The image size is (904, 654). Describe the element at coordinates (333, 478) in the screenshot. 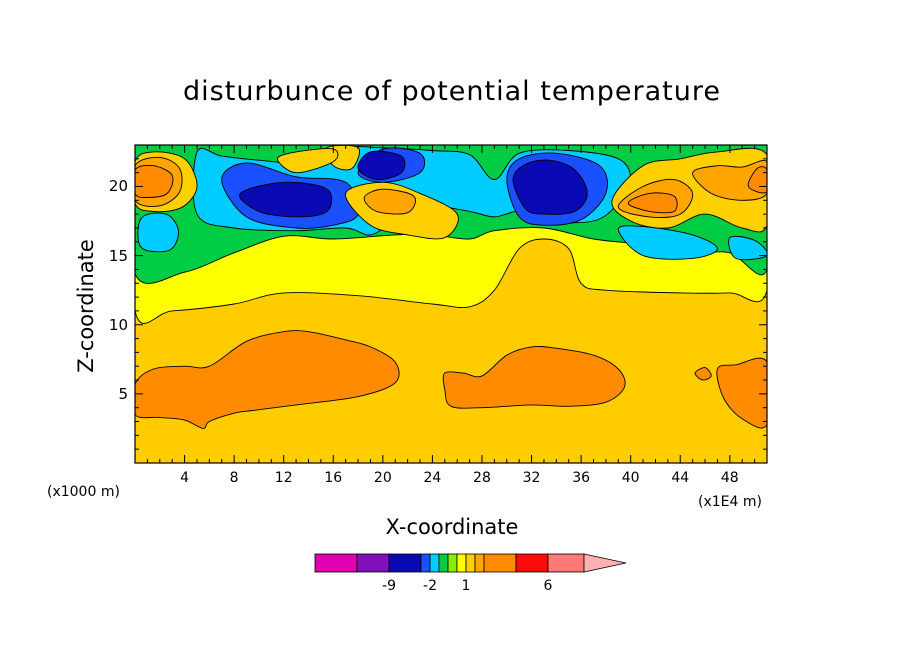

I see `x-tick-label: 16` at that location.